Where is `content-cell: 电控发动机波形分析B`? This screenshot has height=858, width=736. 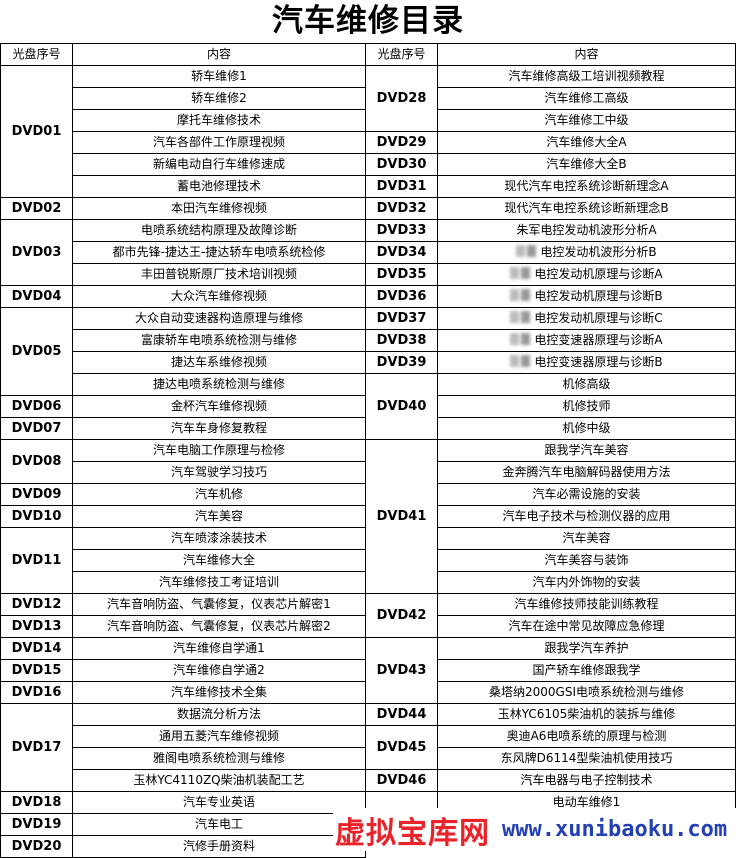 content-cell: 电控发动机波形分析B is located at coordinates (586, 252).